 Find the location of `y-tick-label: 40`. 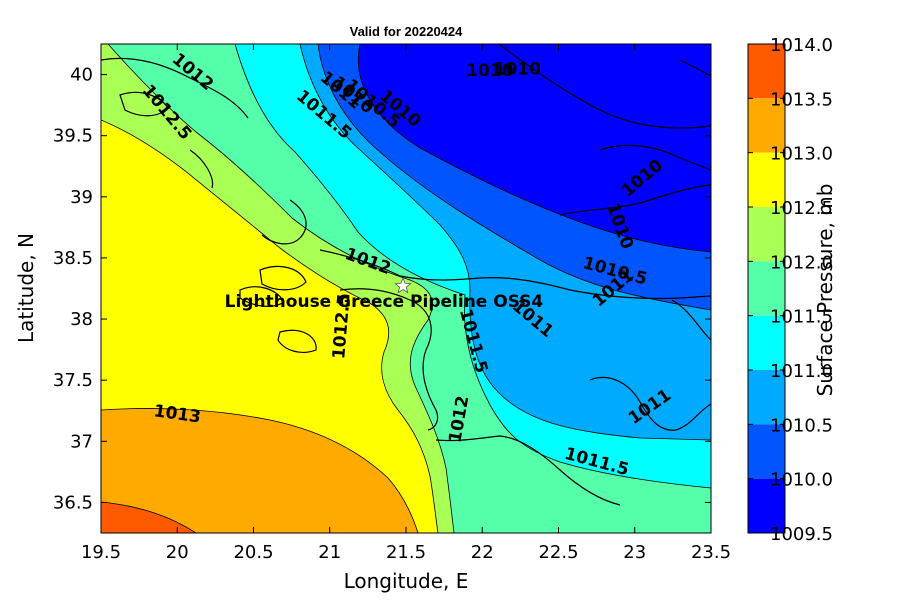

y-tick-label: 40 is located at coordinates (81, 75).